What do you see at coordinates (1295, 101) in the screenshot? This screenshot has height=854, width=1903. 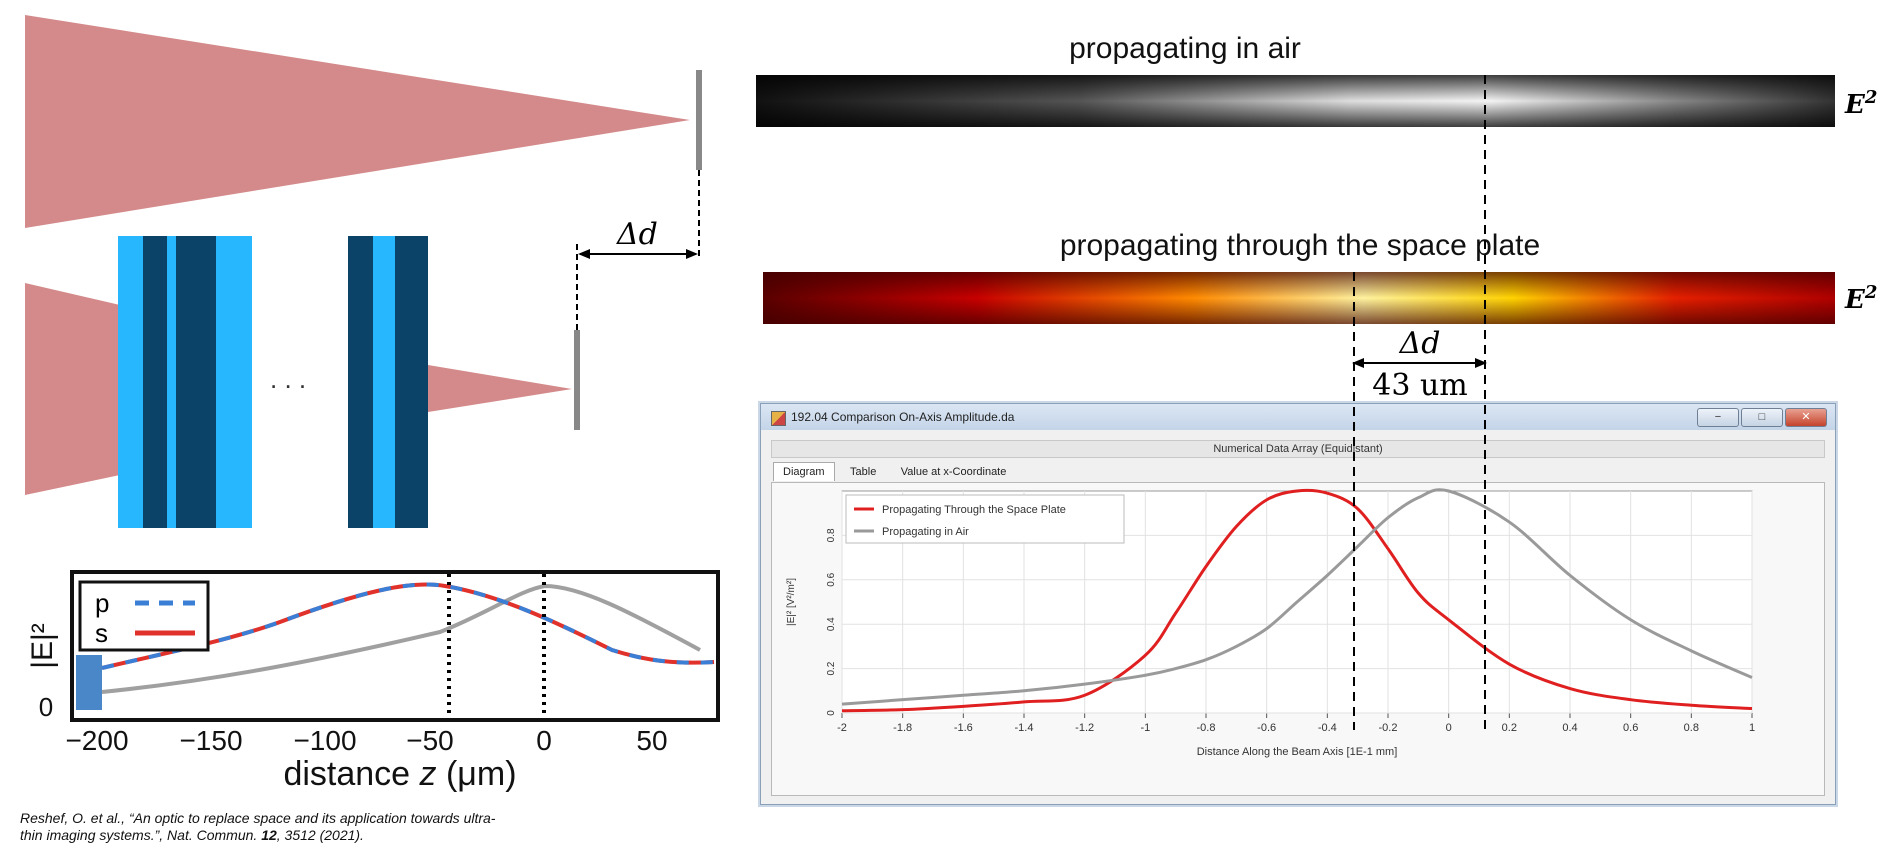 I see `air-field-map-shade` at bounding box center [1295, 101].